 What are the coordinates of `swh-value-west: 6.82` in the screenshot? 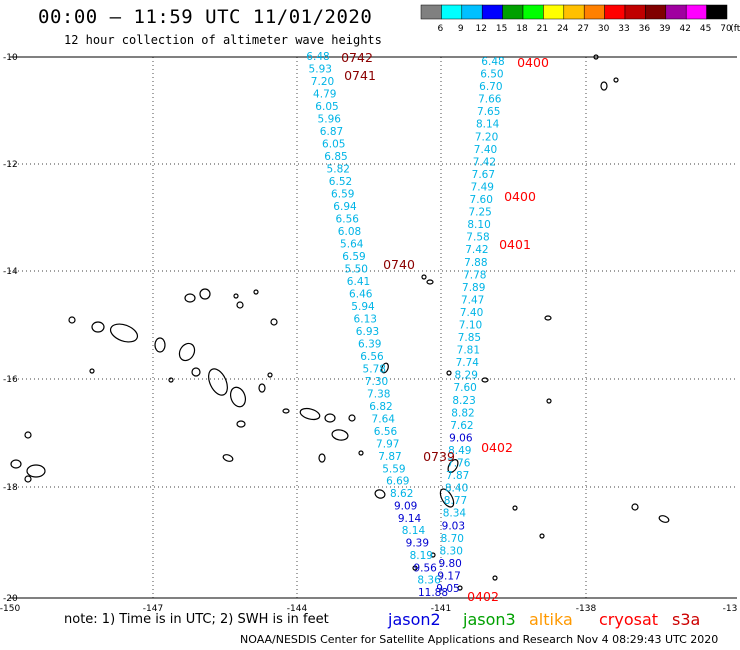 It's located at (380, 407).